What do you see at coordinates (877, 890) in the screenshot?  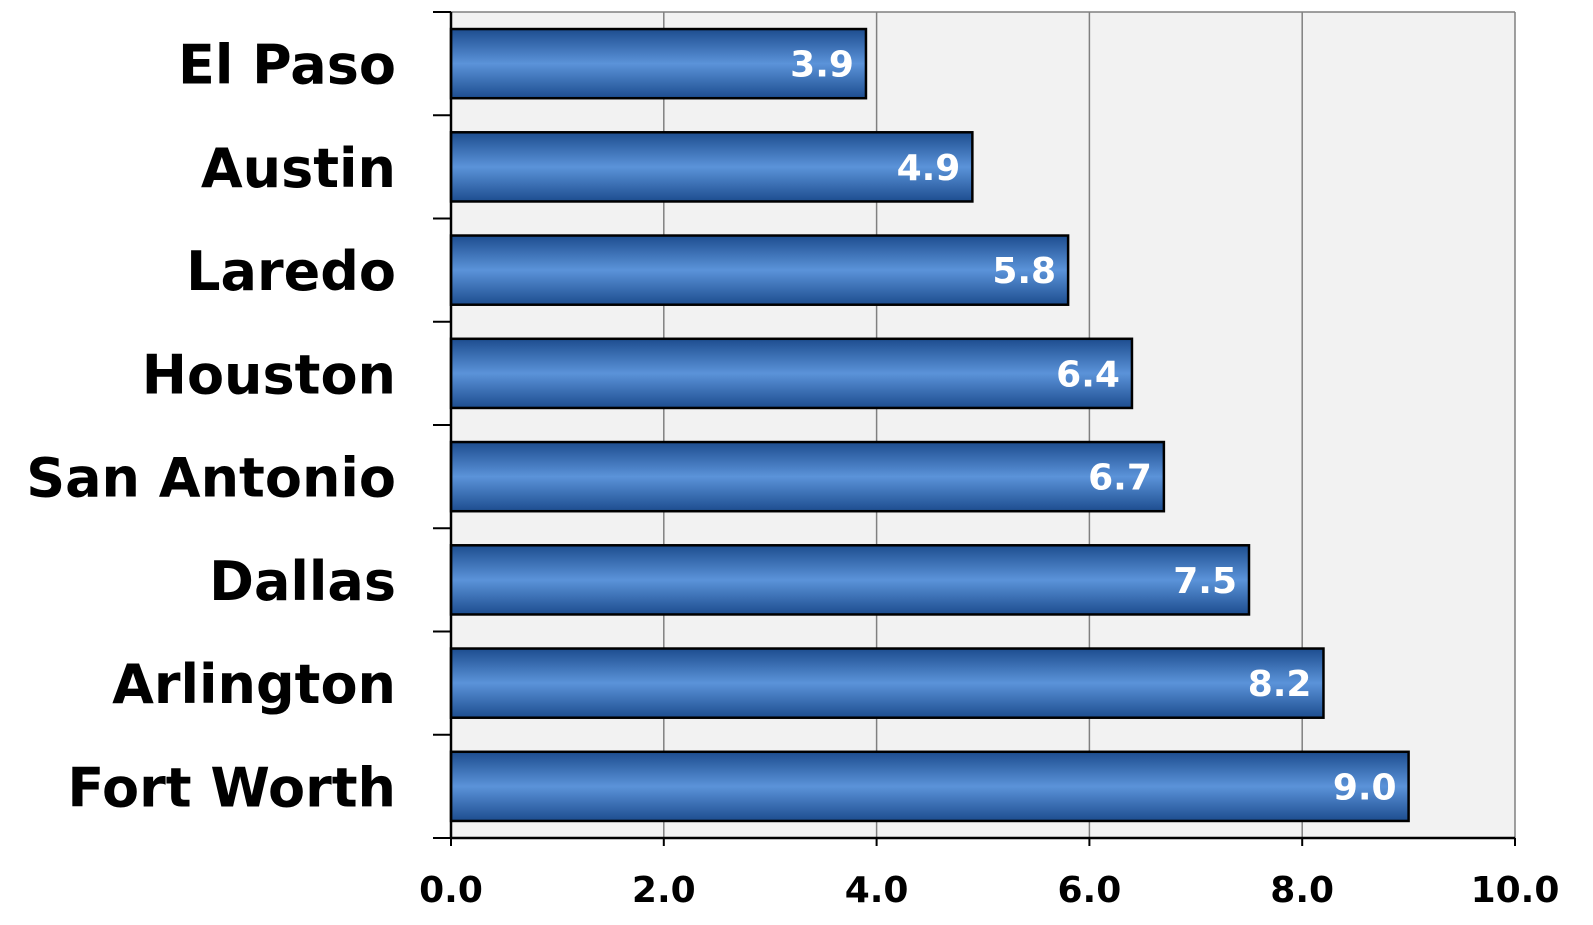 I see `x-tick-label: 4.0` at bounding box center [877, 890].